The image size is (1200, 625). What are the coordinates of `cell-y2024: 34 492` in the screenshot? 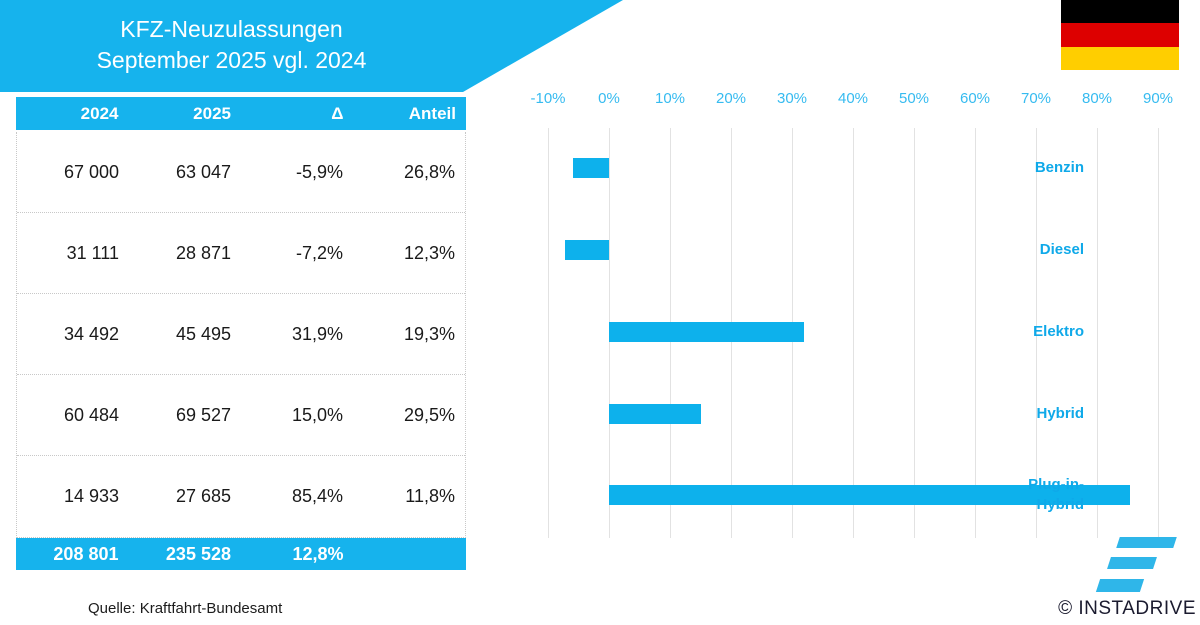 It's located at (91, 333).